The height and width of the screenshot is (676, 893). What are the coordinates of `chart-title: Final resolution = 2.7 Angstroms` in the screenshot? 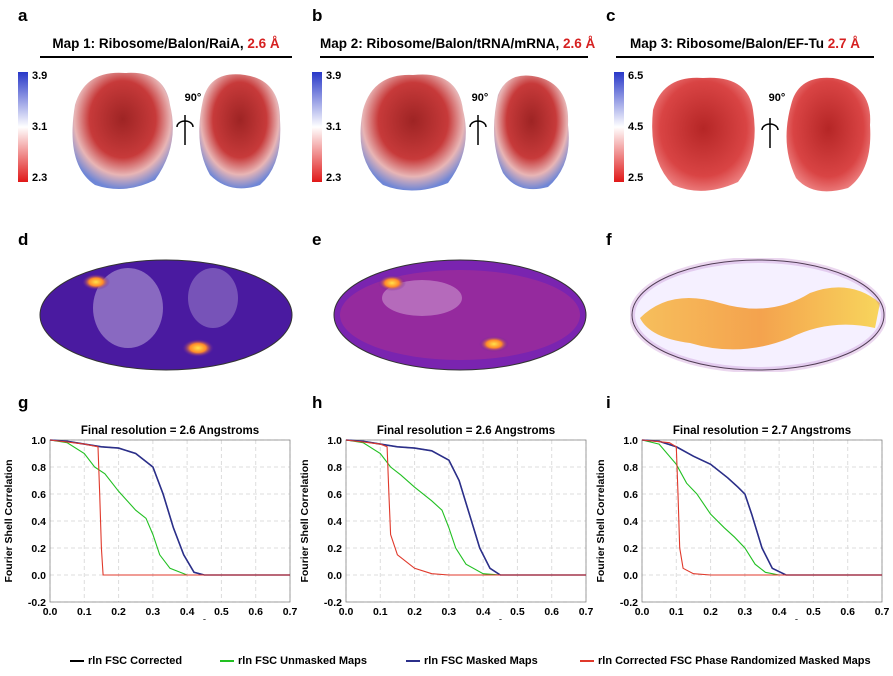 It's located at (762, 431).